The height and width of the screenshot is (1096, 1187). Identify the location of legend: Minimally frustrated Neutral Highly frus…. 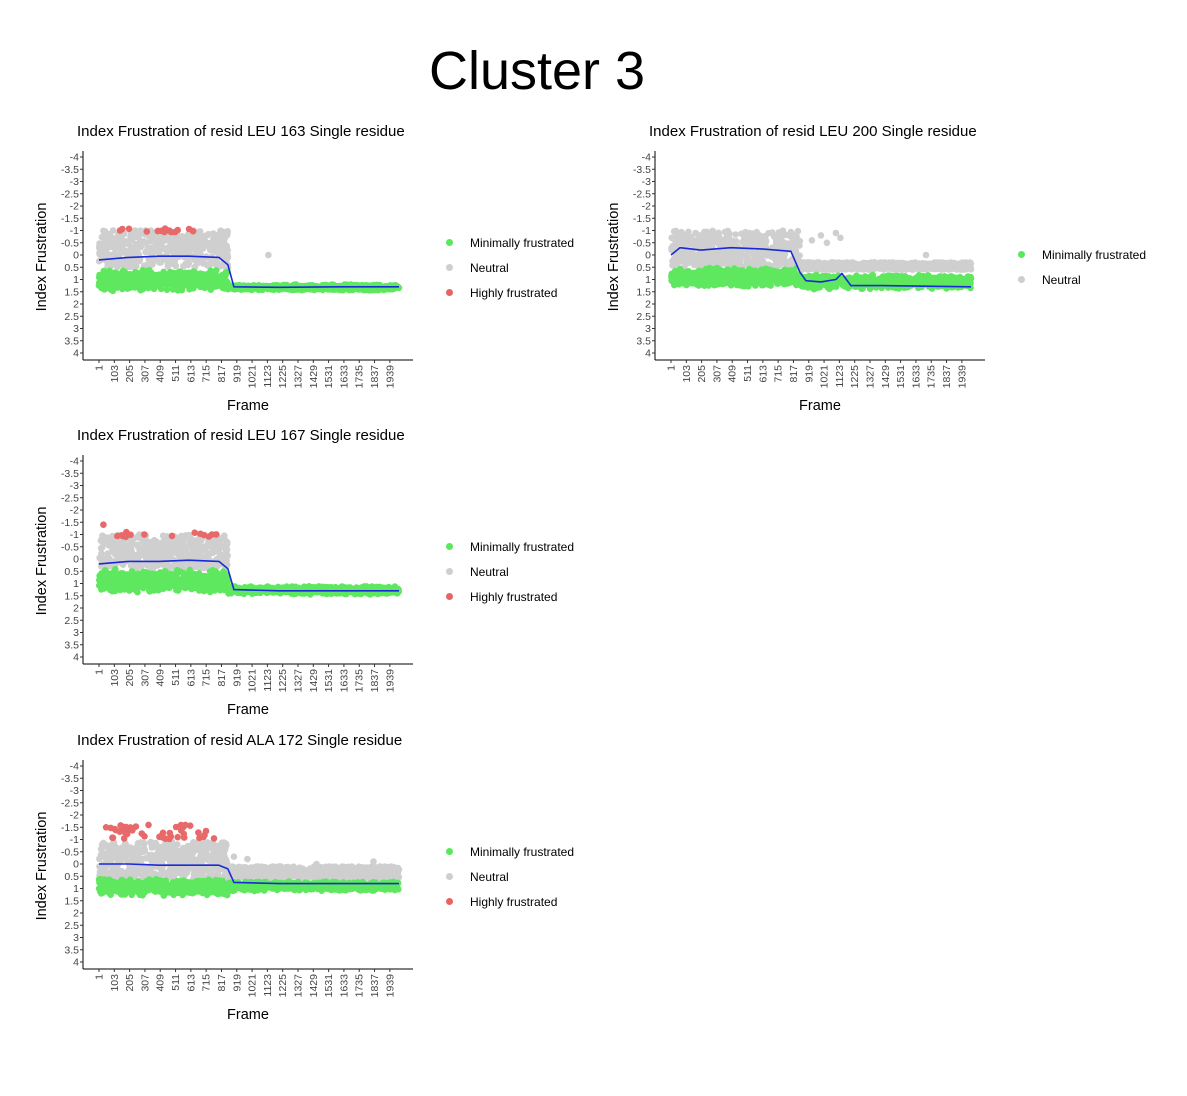
(508, 267).